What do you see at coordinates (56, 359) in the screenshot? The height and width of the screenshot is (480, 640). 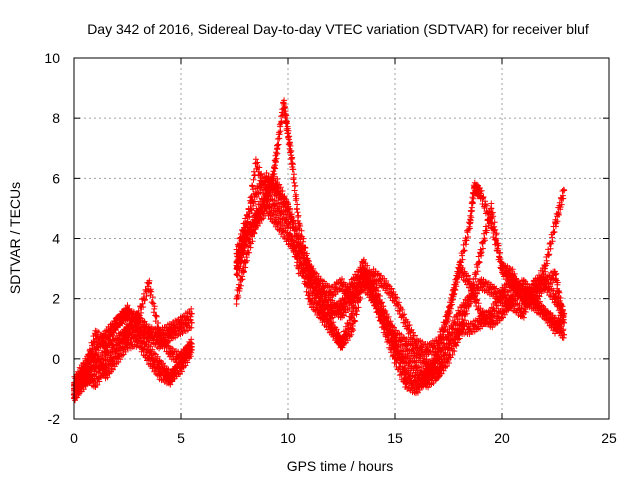 I see `y-tick-label: 0` at bounding box center [56, 359].